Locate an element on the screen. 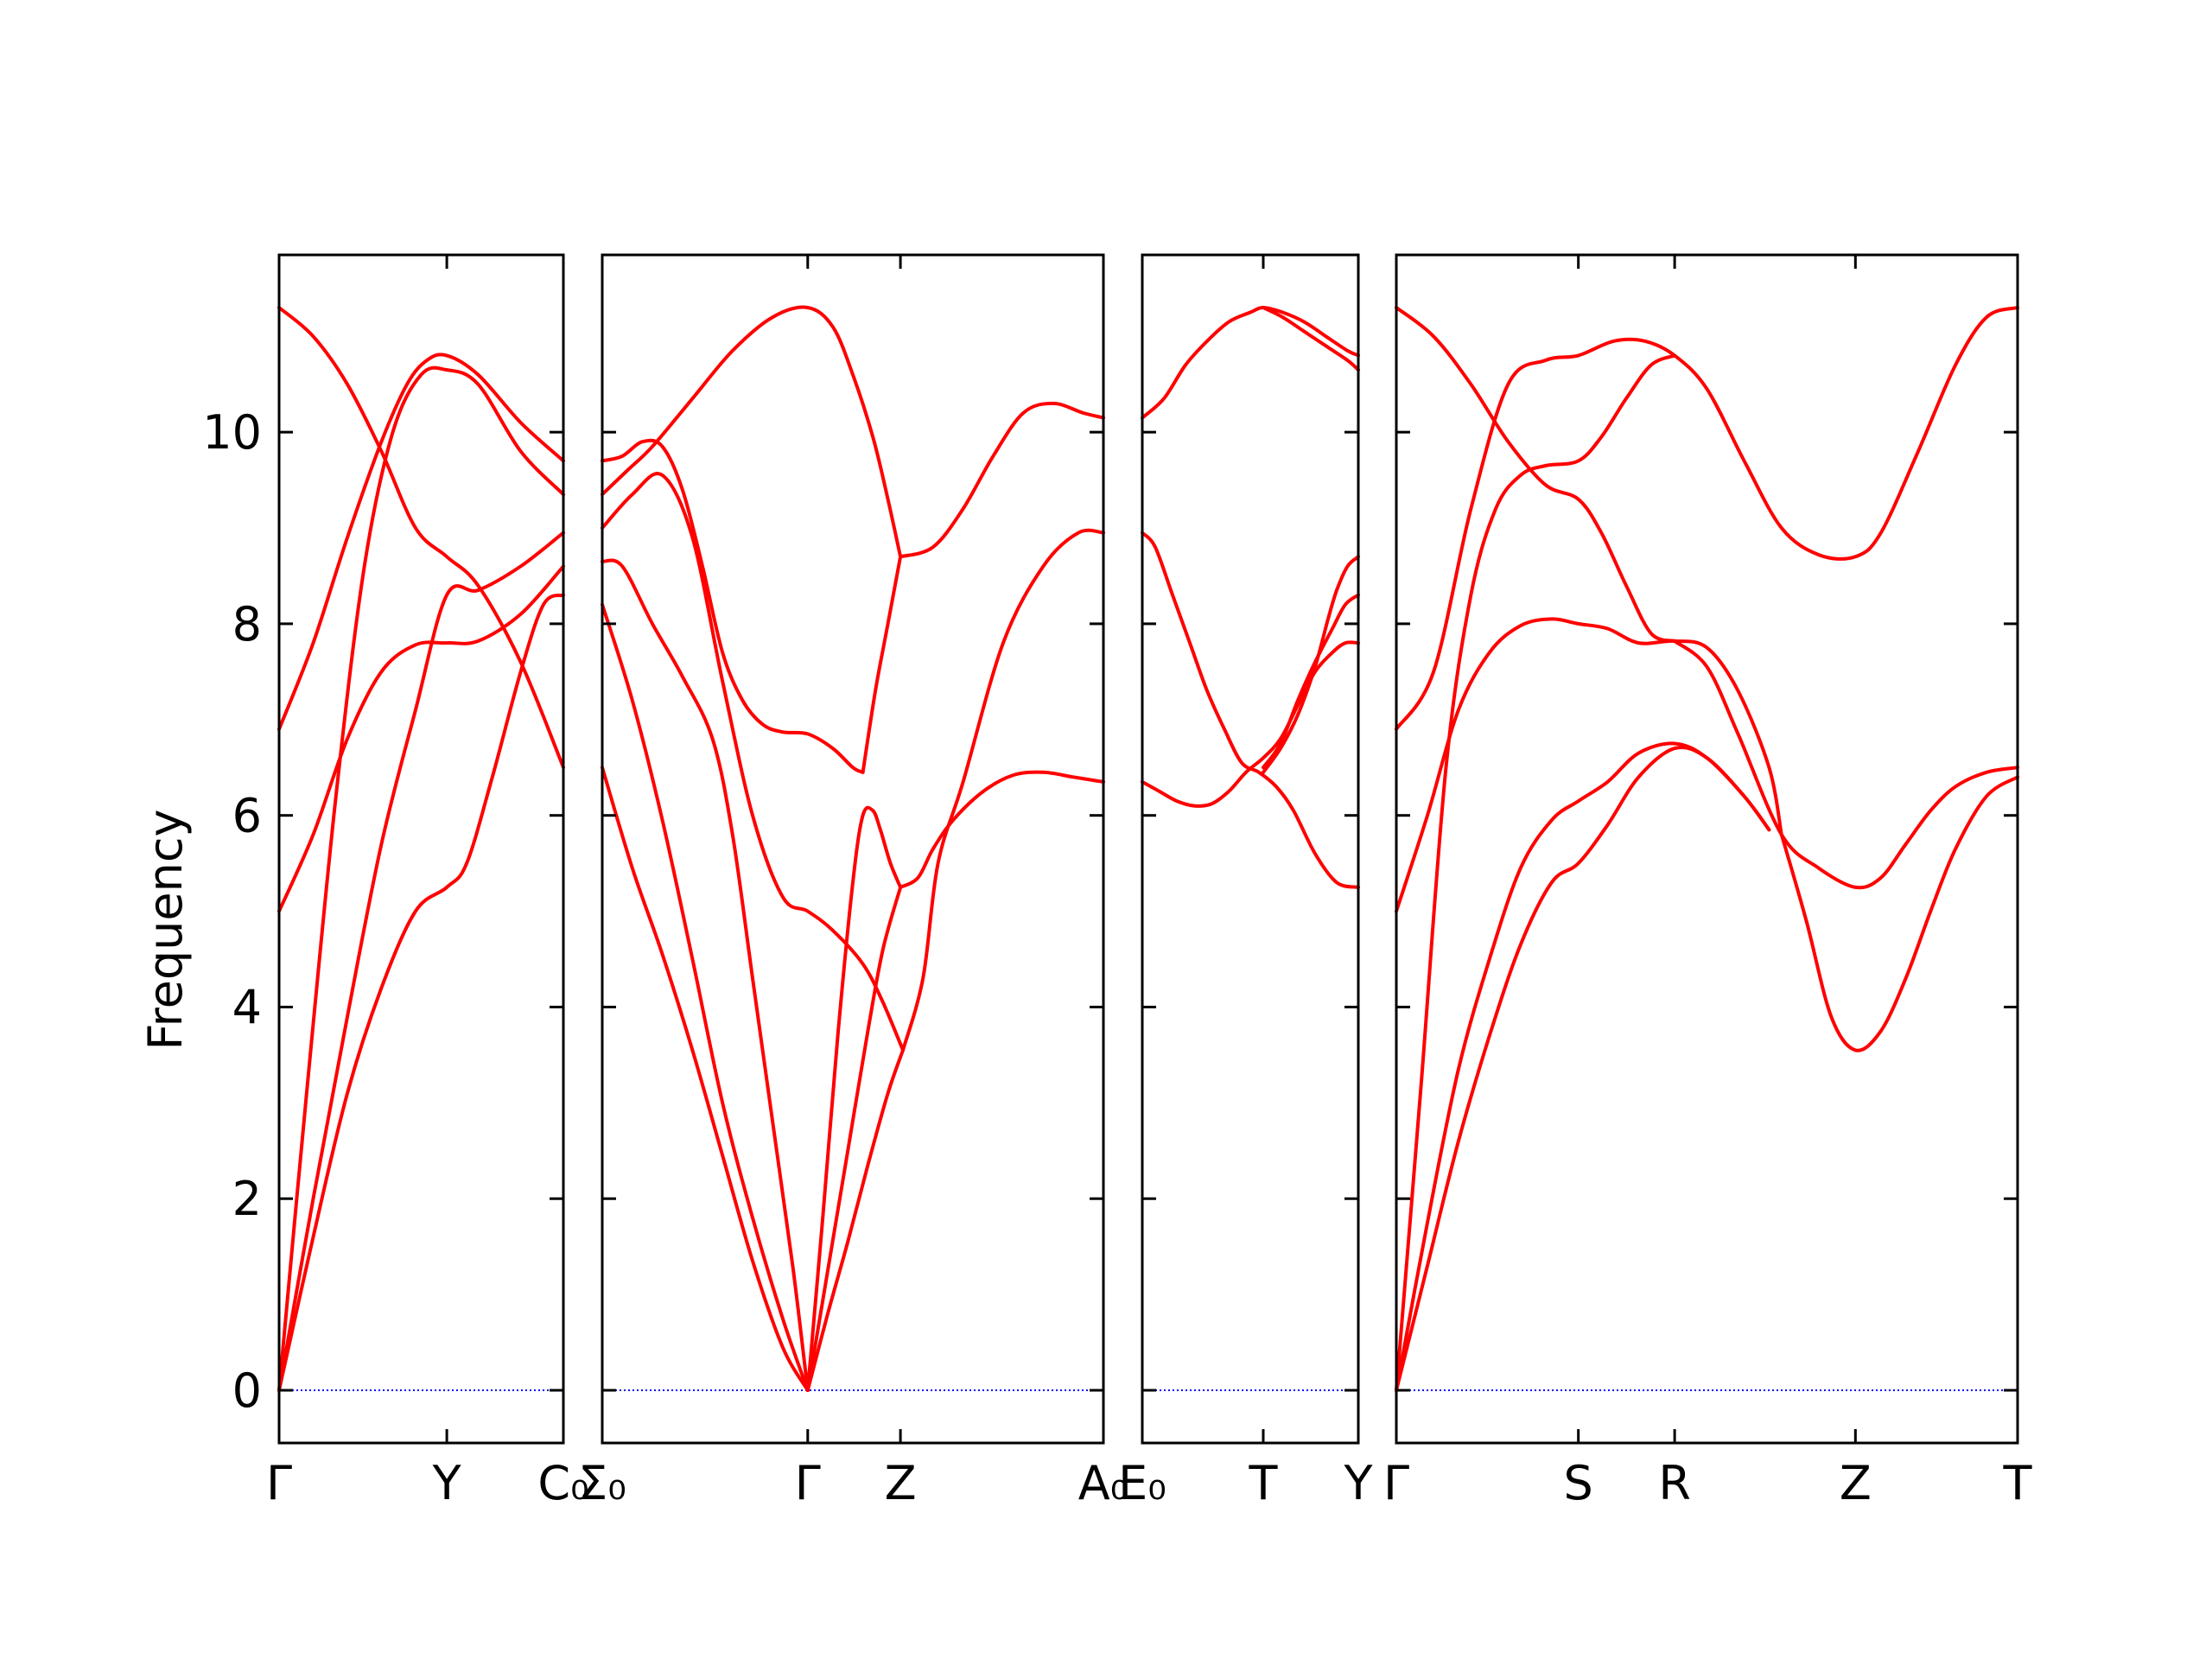 The height and width of the screenshot is (1659, 2212). x-tick-label: R is located at coordinates (1674, 1483).